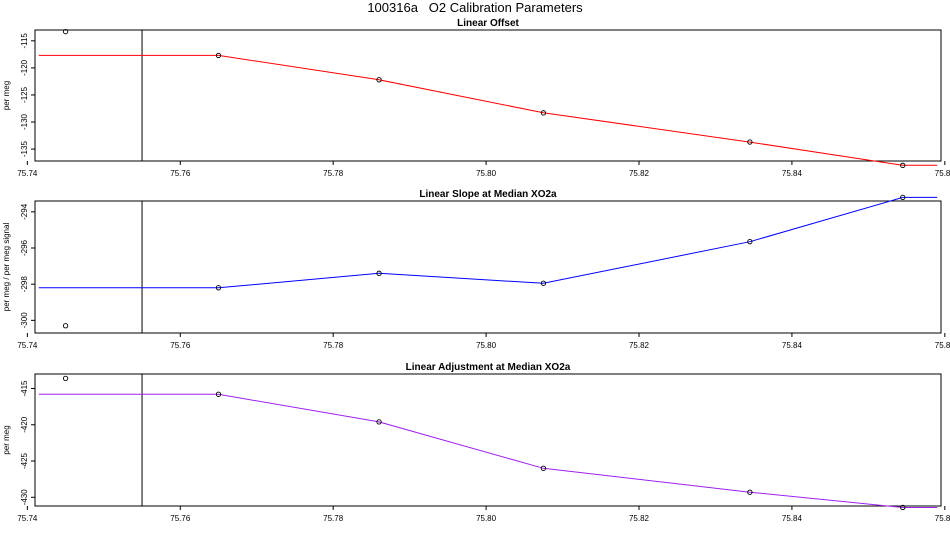  What do you see at coordinates (24, 41) in the screenshot?
I see `y-tick-label: -115` at bounding box center [24, 41].